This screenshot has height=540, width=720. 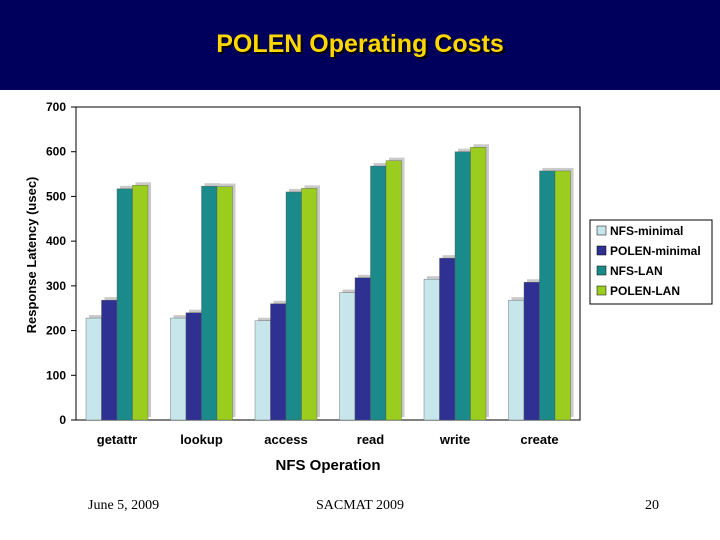 What do you see at coordinates (327, 465) in the screenshot?
I see `x-axis-label: NFS Operation` at bounding box center [327, 465].